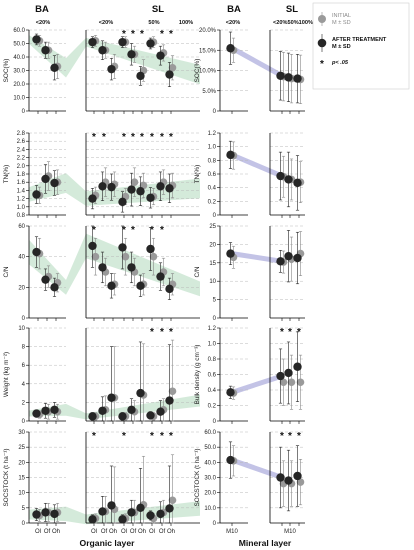 The image size is (414, 550). What do you see at coordinates (21, 227) in the screenshot?
I see `y-tick-label: 60` at bounding box center [21, 227].